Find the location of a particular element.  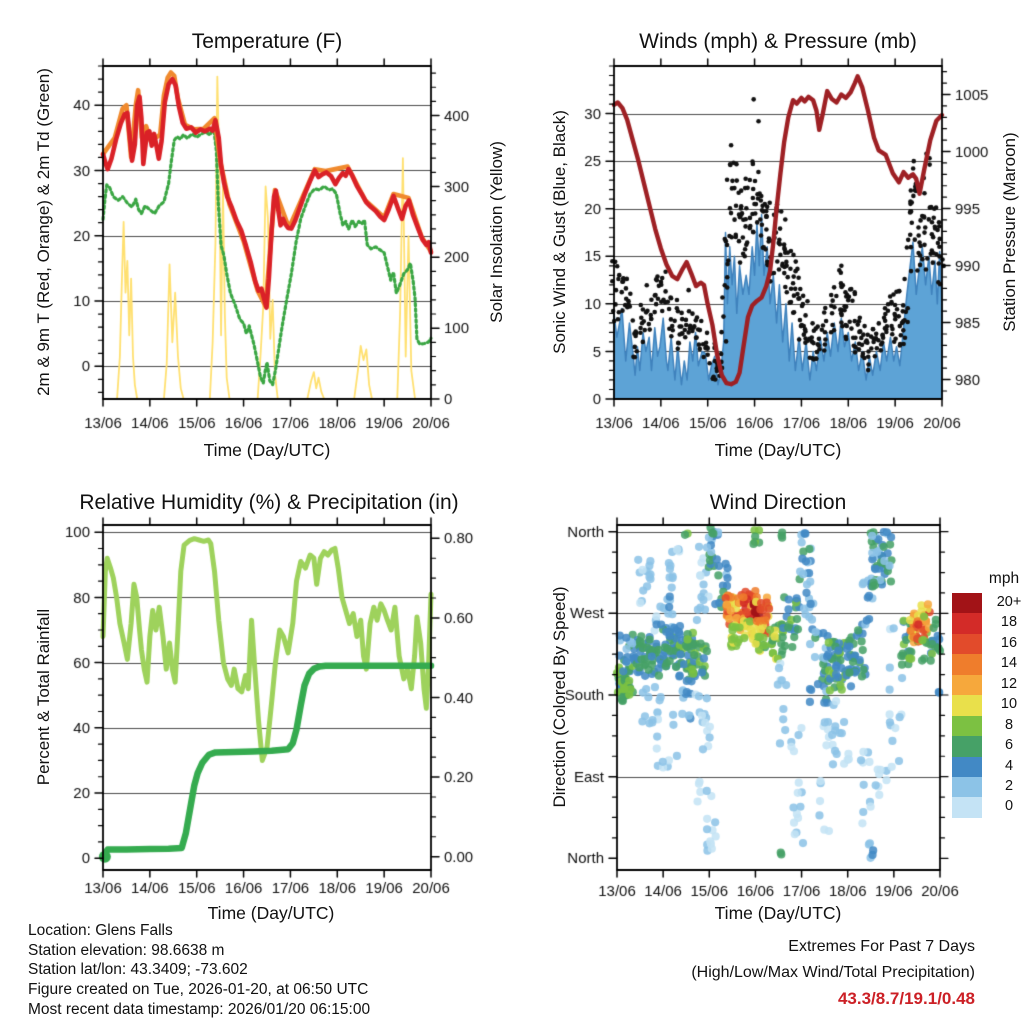

extremes-subtitle: (High/Low/Max Wind/Total Precipitation) is located at coordinates (833, 972).